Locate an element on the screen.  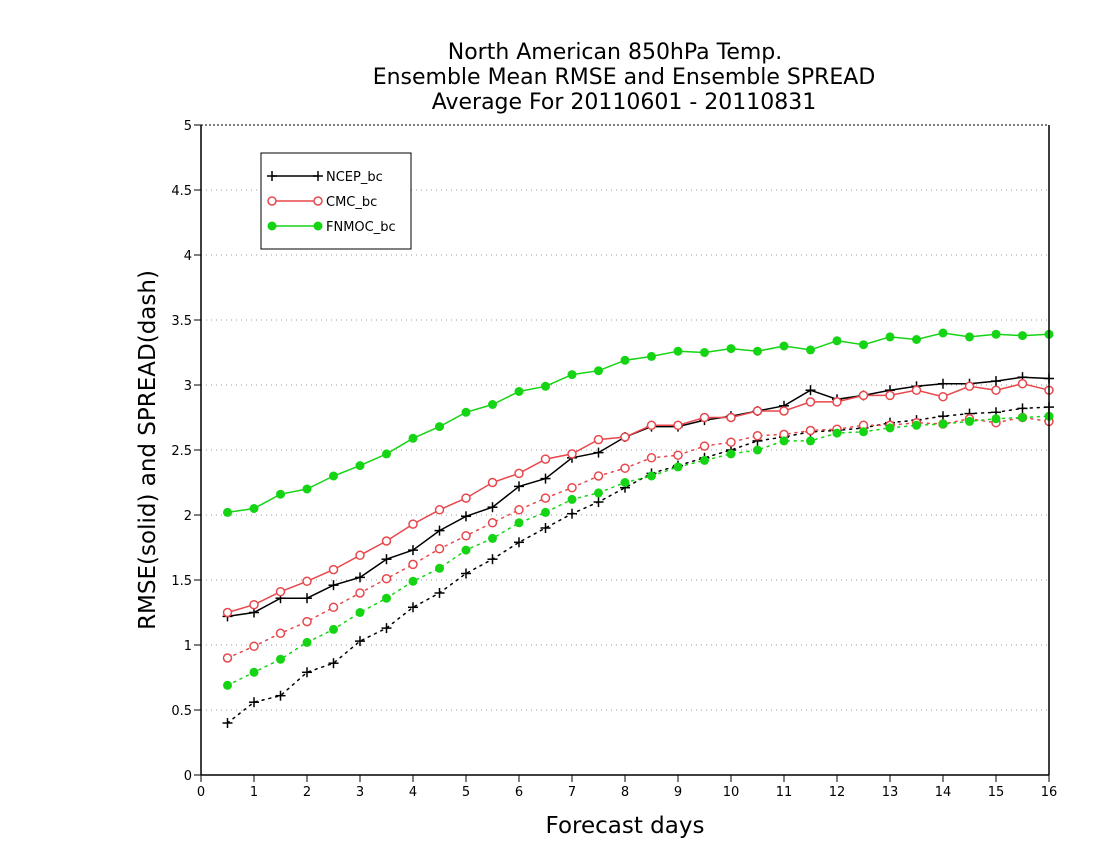
chart-title-line-2: Ensemble Mean RMSE and Ensemble SPREAD is located at coordinates (624, 77).